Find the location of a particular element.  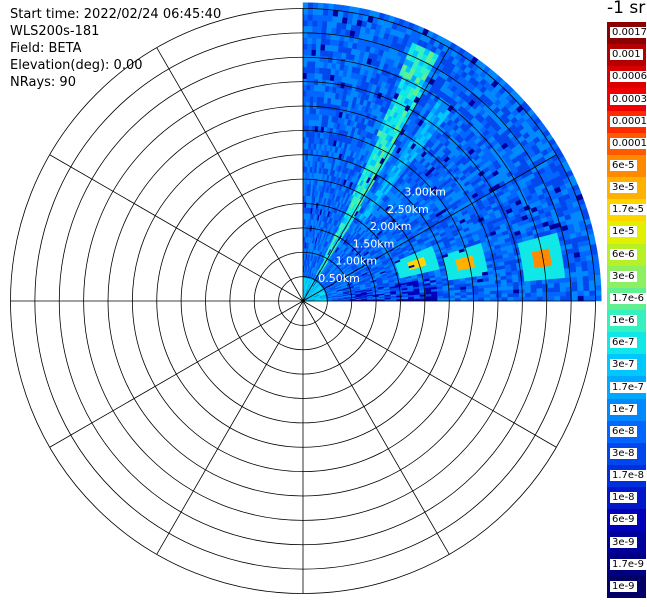

elevation: Elevation(deg): 0.00 is located at coordinates (76, 65).